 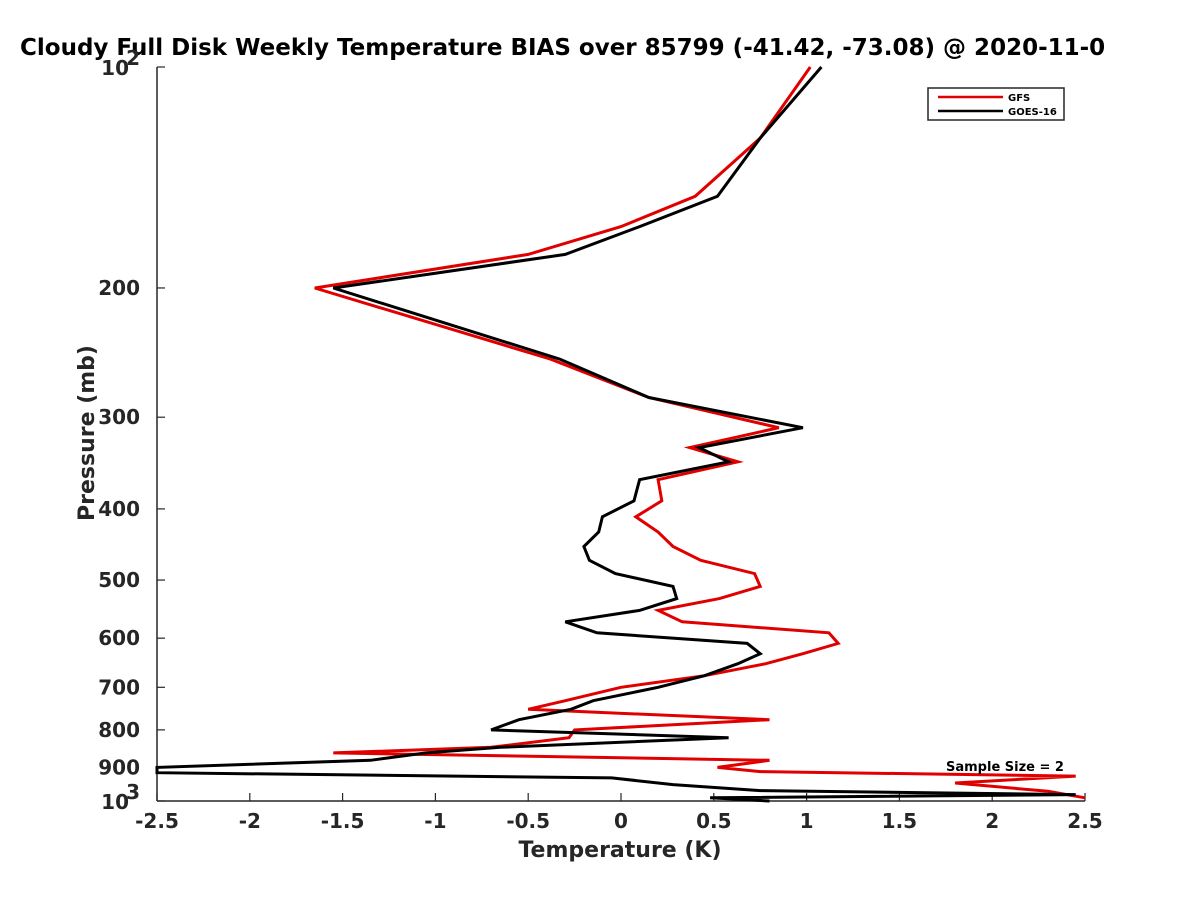 What do you see at coordinates (992, 821) in the screenshot?
I see `x-tick-label: 2` at bounding box center [992, 821].